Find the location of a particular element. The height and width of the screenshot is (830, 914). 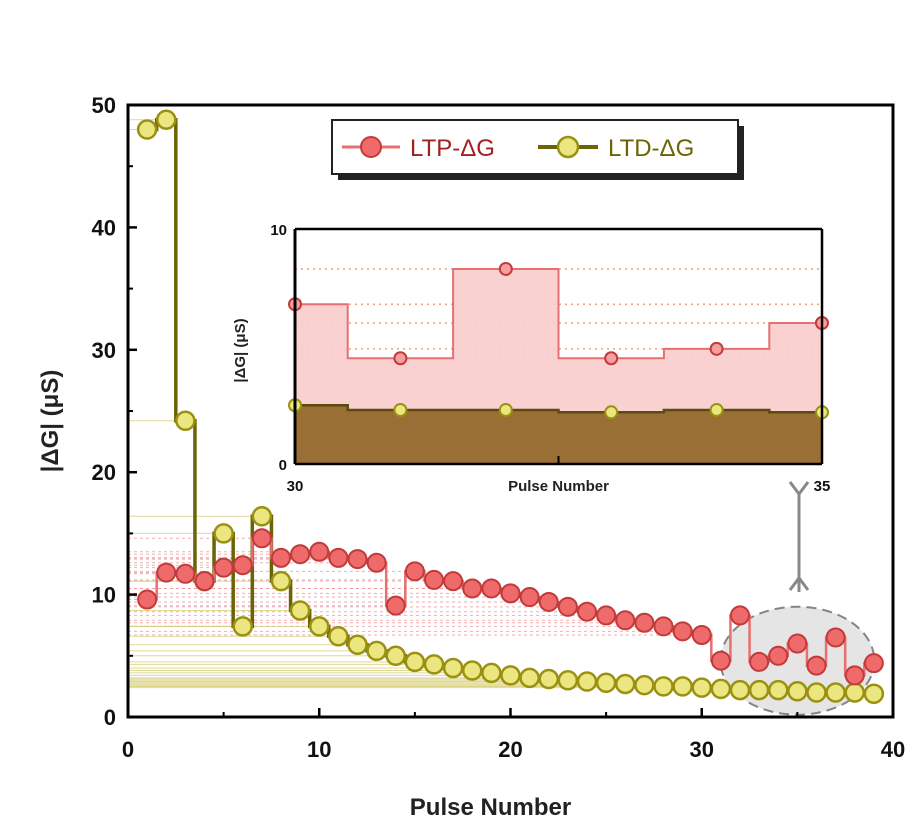

legend-ltd-marker is located at coordinates (568, 147).